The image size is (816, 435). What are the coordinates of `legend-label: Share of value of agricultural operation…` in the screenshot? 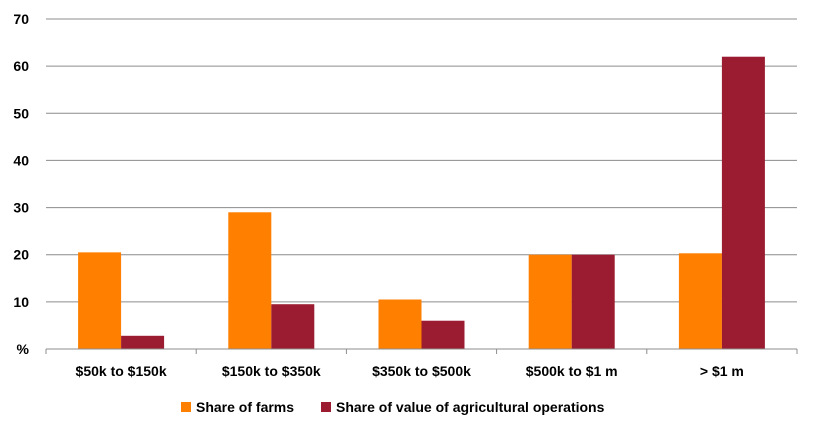 It's located at (470, 407).